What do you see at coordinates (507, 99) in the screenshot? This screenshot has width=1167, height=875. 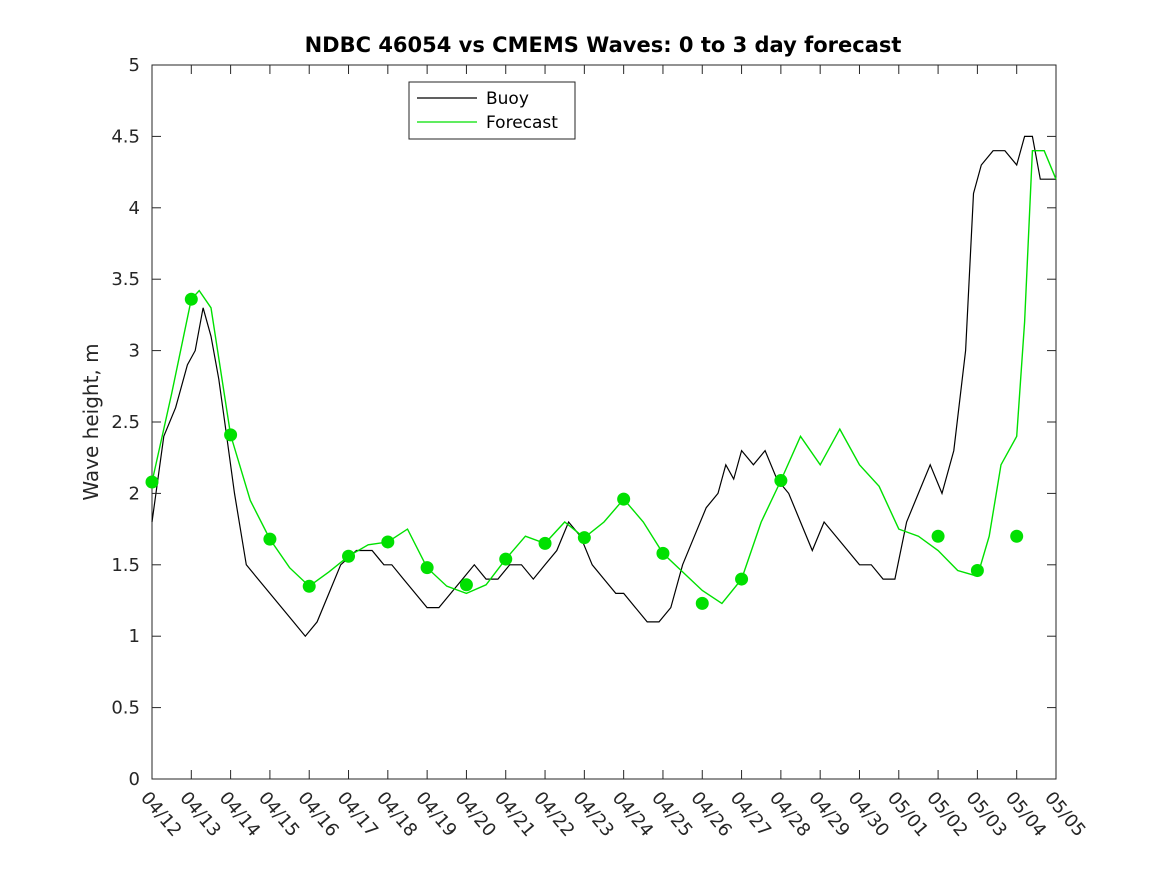 I see `legend-buoy-label: Buoy` at bounding box center [507, 99].